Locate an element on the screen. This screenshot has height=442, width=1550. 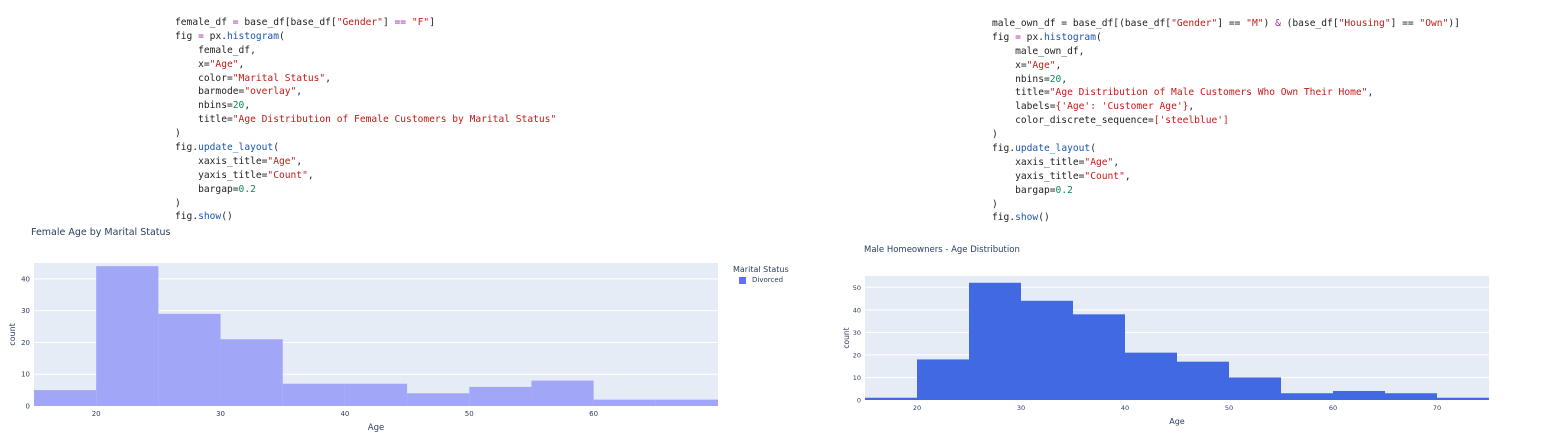
code-token: male_own_df = base_df[(base_df[ is located at coordinates (1082, 23).